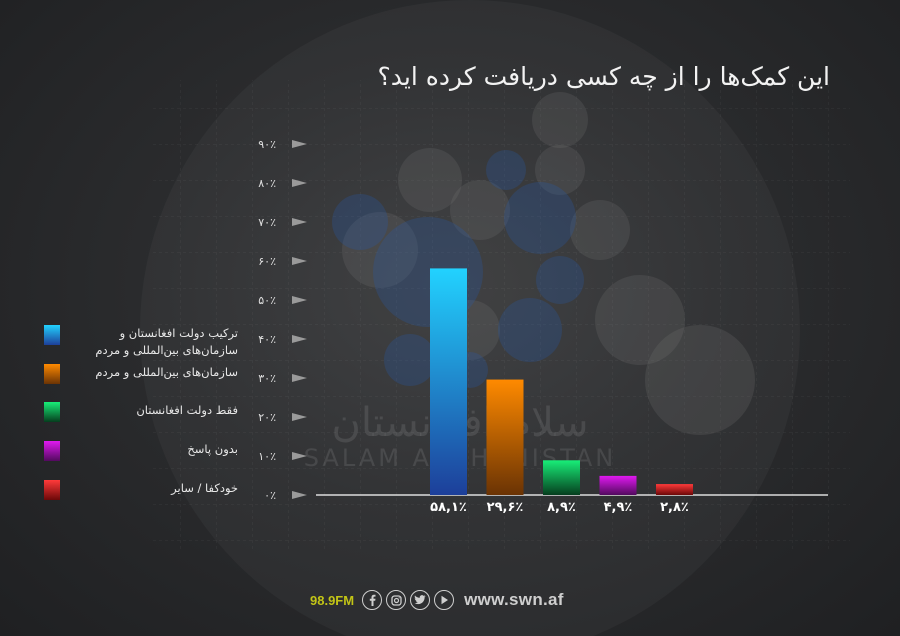  Describe the element at coordinates (267, 339) in the screenshot. I see `y-tick-label: ۴۰٪` at that location.